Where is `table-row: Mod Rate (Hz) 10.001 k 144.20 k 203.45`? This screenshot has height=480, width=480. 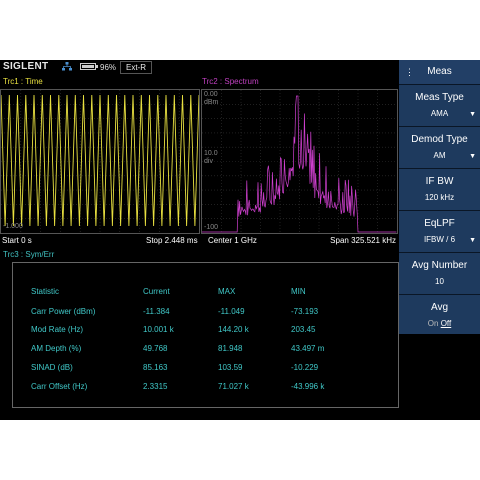
table-row: Mod Rate (Hz) 10.001 k 144.20 k 203.45 is located at coordinates (205, 331).